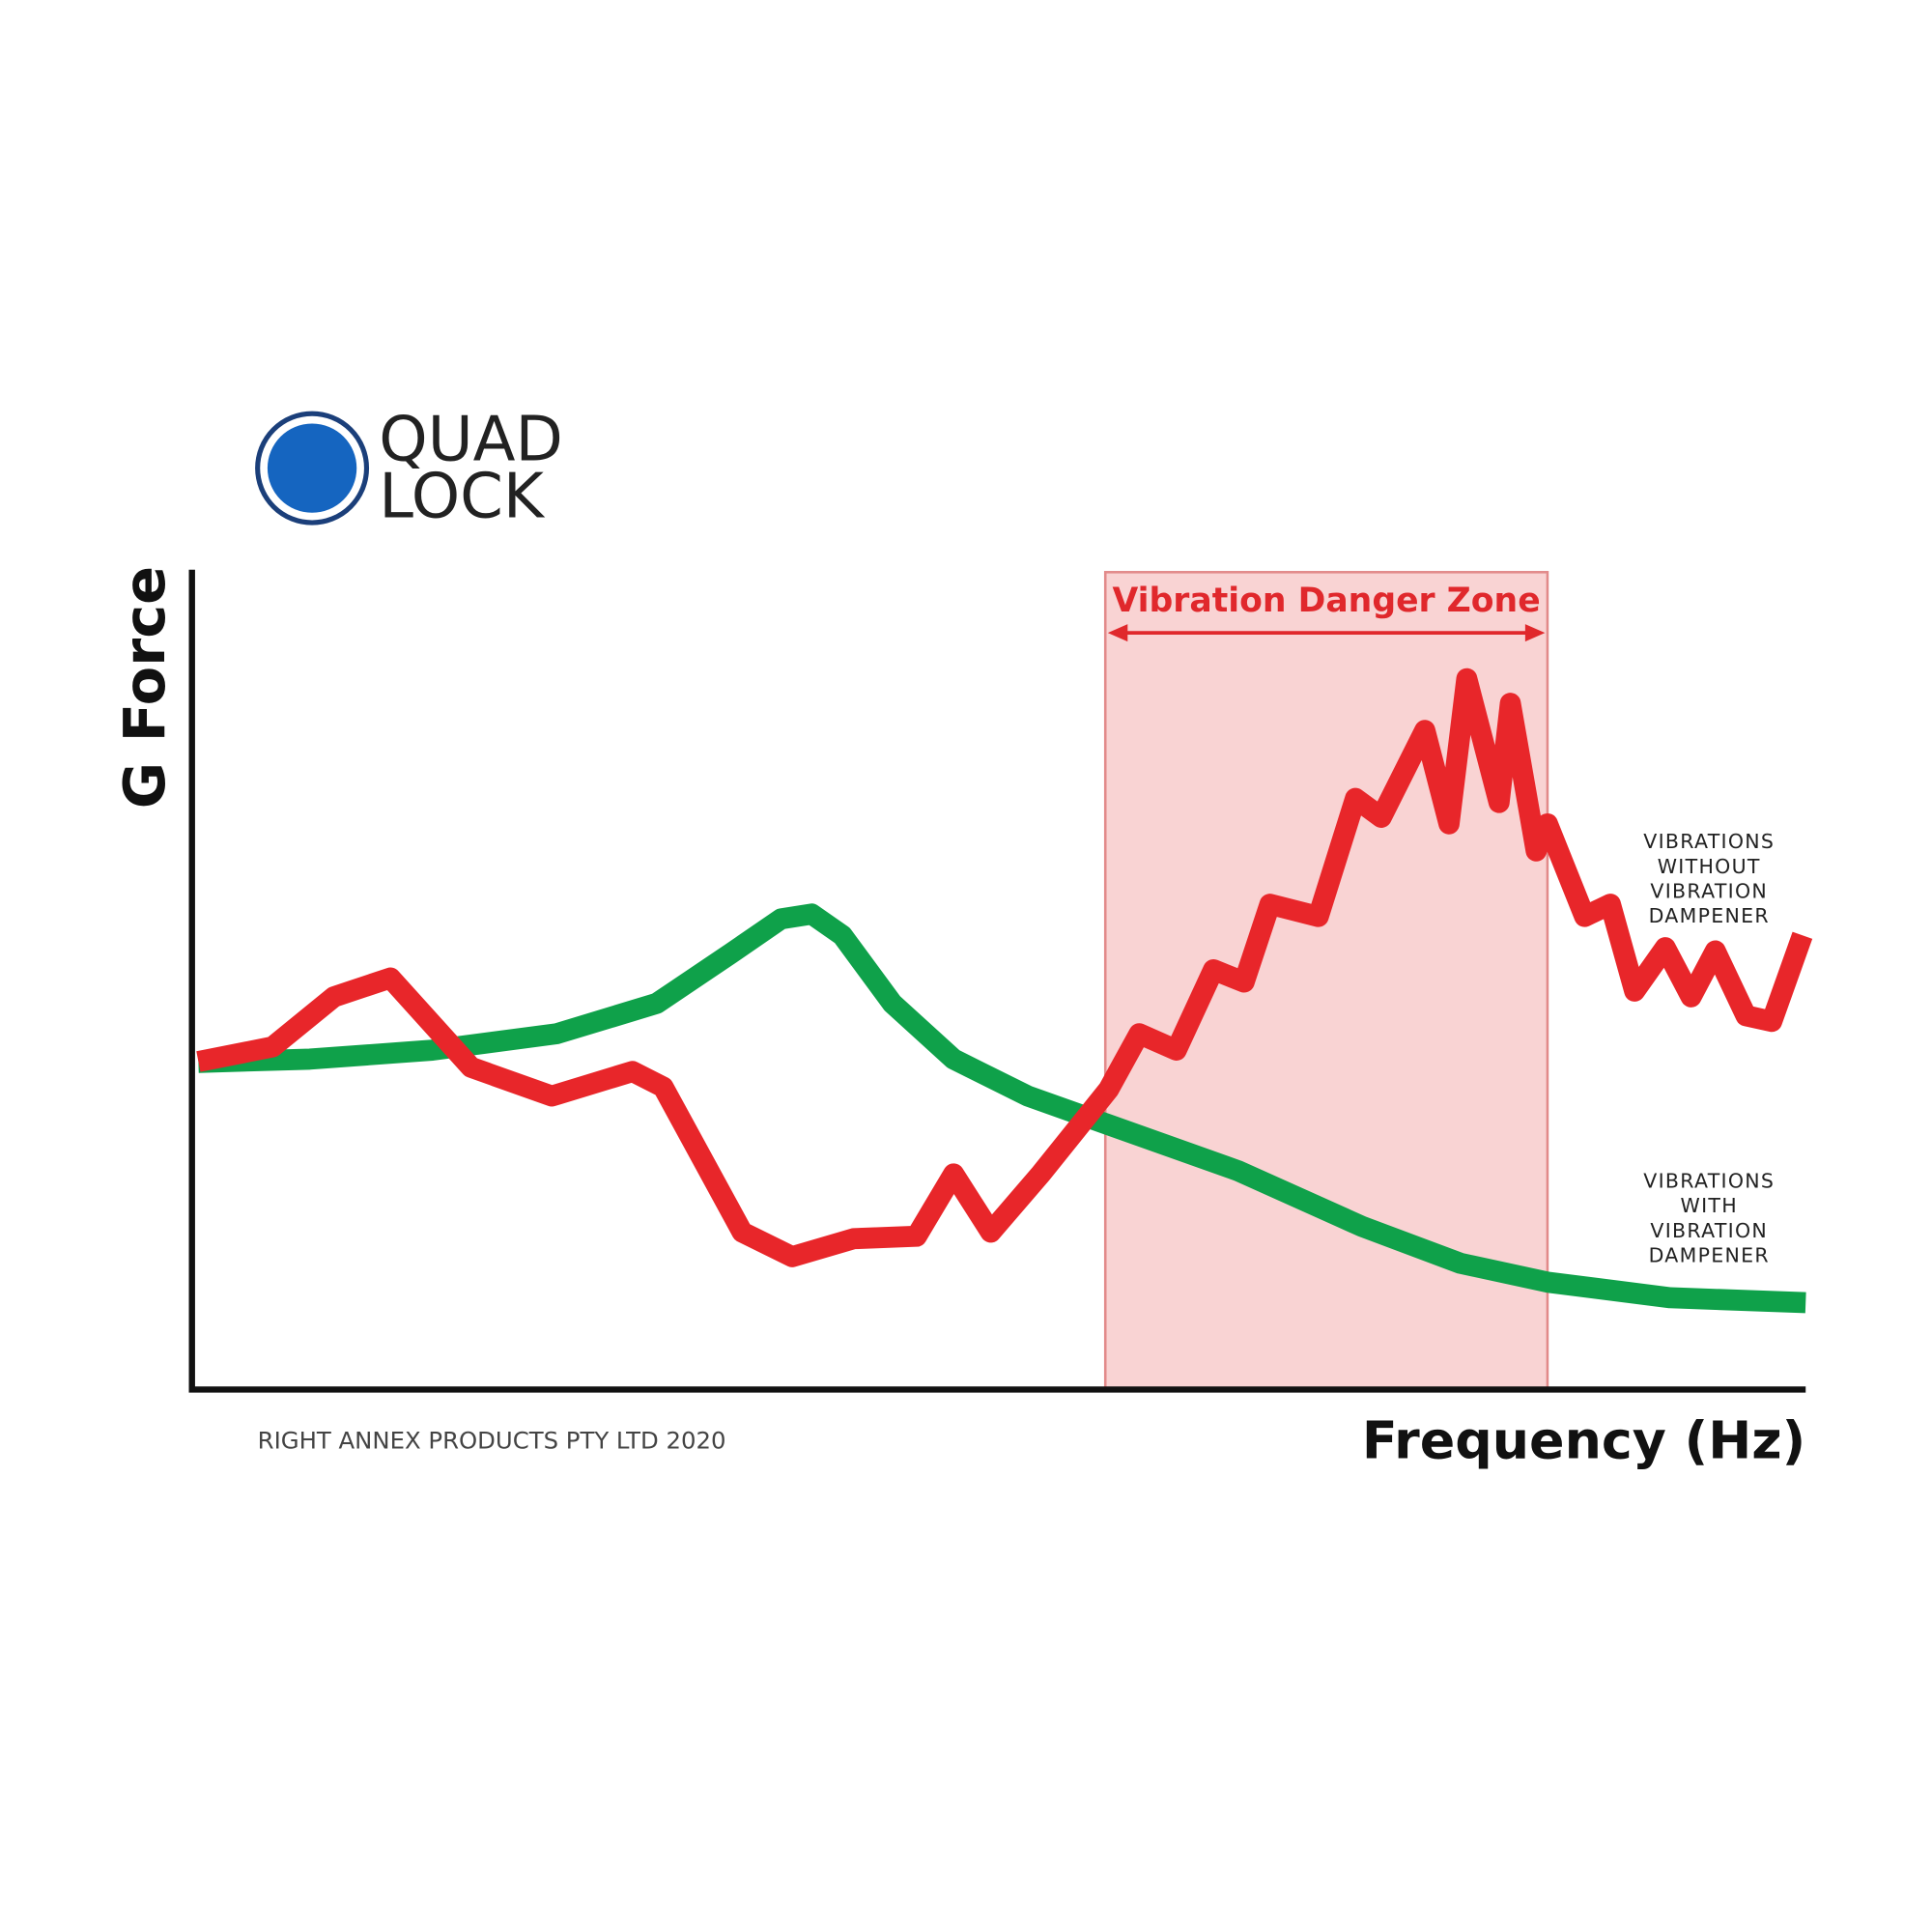 The height and width of the screenshot is (1932, 1932). I want to click on danger-zone-label: Vibration Danger Zone, so click(1326, 601).